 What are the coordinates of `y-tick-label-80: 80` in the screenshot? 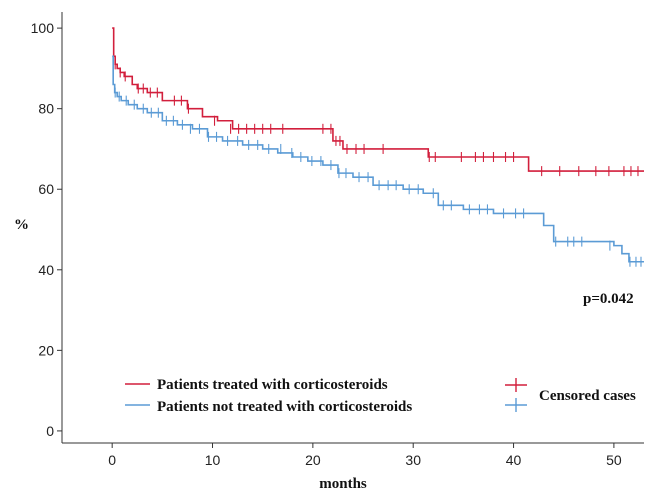 It's located at (46, 109).